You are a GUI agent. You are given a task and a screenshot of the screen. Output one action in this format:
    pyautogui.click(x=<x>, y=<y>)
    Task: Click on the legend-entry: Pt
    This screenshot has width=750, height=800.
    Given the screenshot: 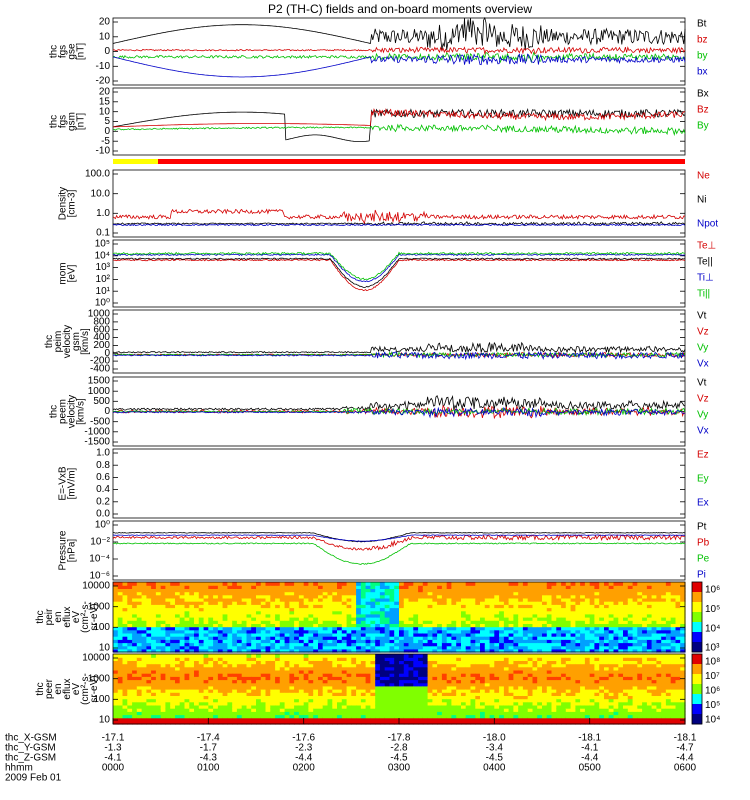 What is the action you would take?
    pyautogui.click(x=702, y=527)
    